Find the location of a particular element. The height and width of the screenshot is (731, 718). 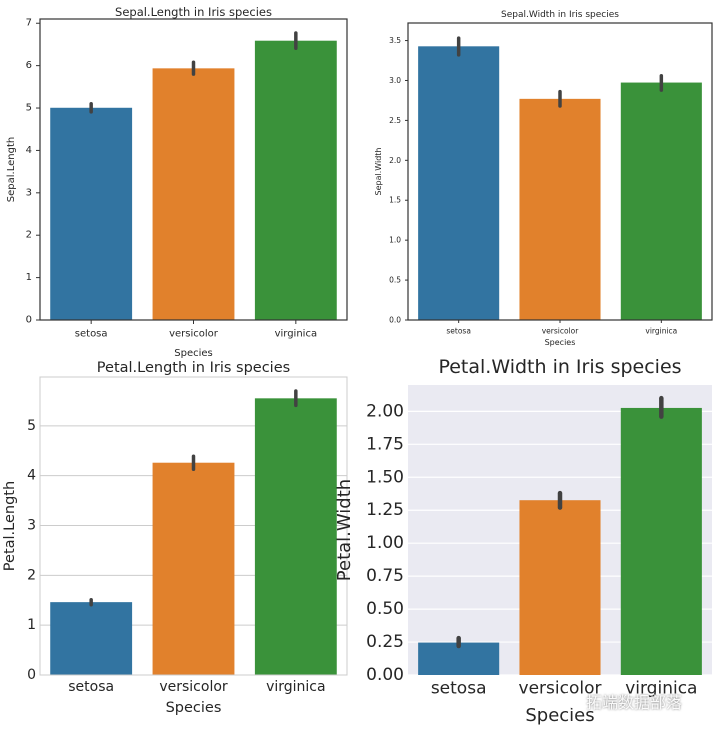

y-tick-label: 2.00 is located at coordinates (385, 411).